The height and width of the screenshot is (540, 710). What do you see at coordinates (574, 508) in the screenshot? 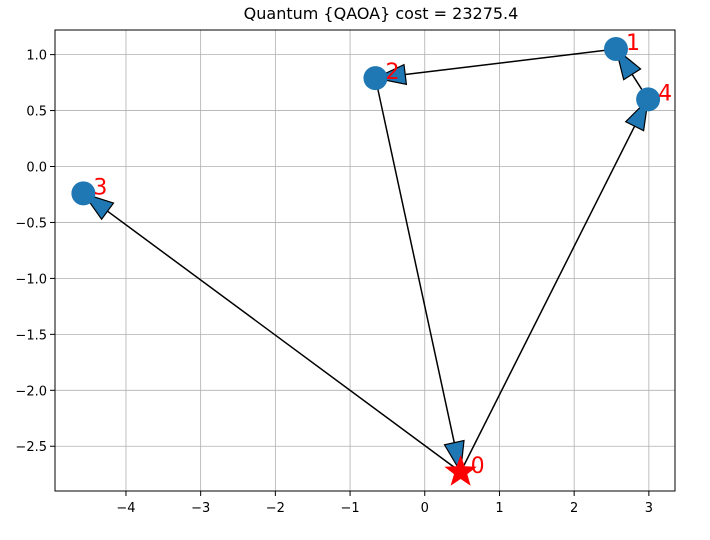
I see `x-tick-label: 2` at bounding box center [574, 508].